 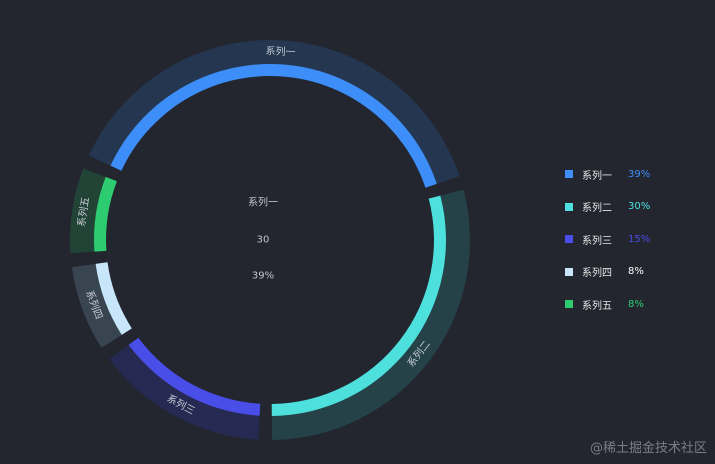 What do you see at coordinates (597, 273) in the screenshot?
I see `legend-label-4: 系列四` at bounding box center [597, 273].